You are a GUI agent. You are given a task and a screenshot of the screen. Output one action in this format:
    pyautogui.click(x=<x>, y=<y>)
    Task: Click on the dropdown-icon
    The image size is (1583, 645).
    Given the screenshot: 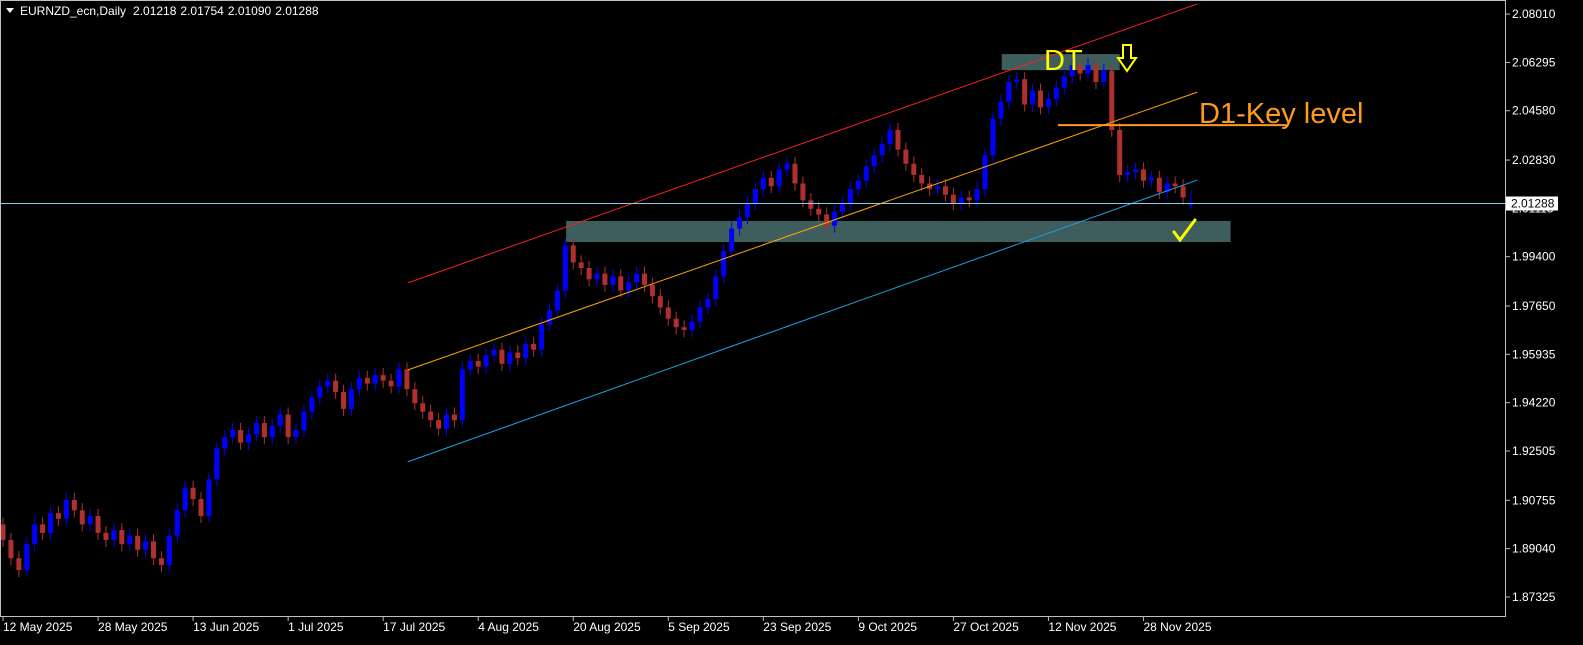 What is the action you would take?
    pyautogui.click(x=10, y=10)
    